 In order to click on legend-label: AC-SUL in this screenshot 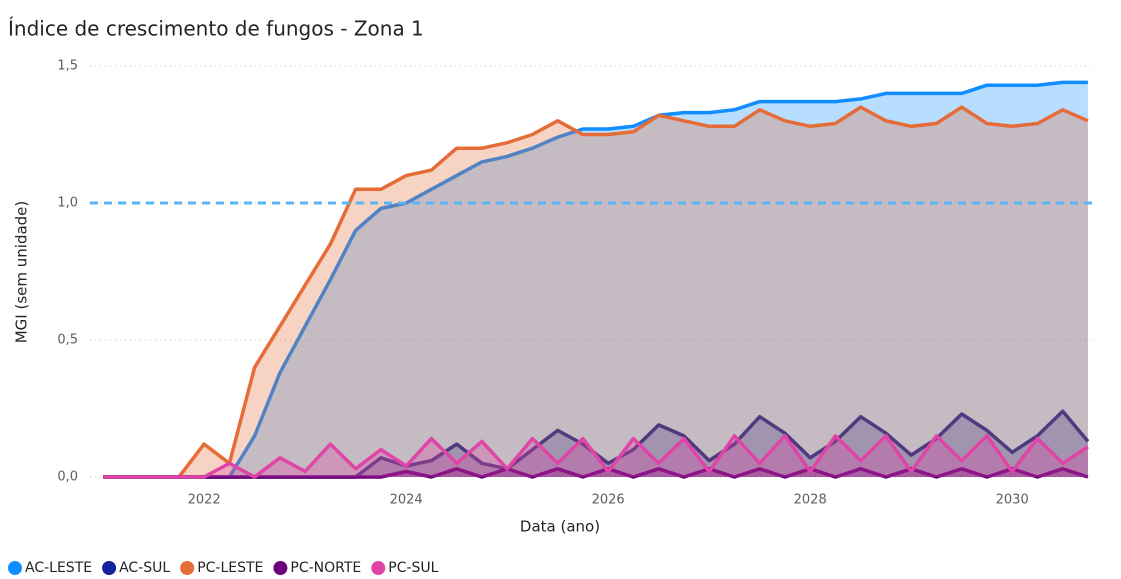, I will do `click(144, 568)`.